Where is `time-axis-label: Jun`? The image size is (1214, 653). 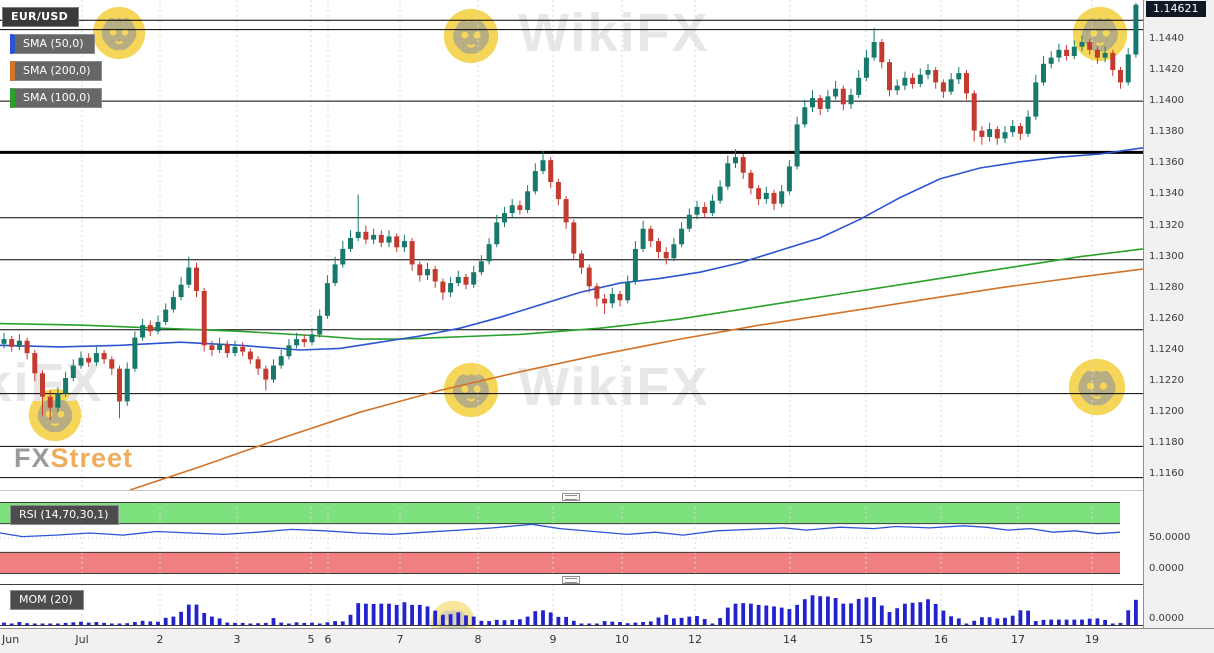 time-axis-label: Jun is located at coordinates (11, 639).